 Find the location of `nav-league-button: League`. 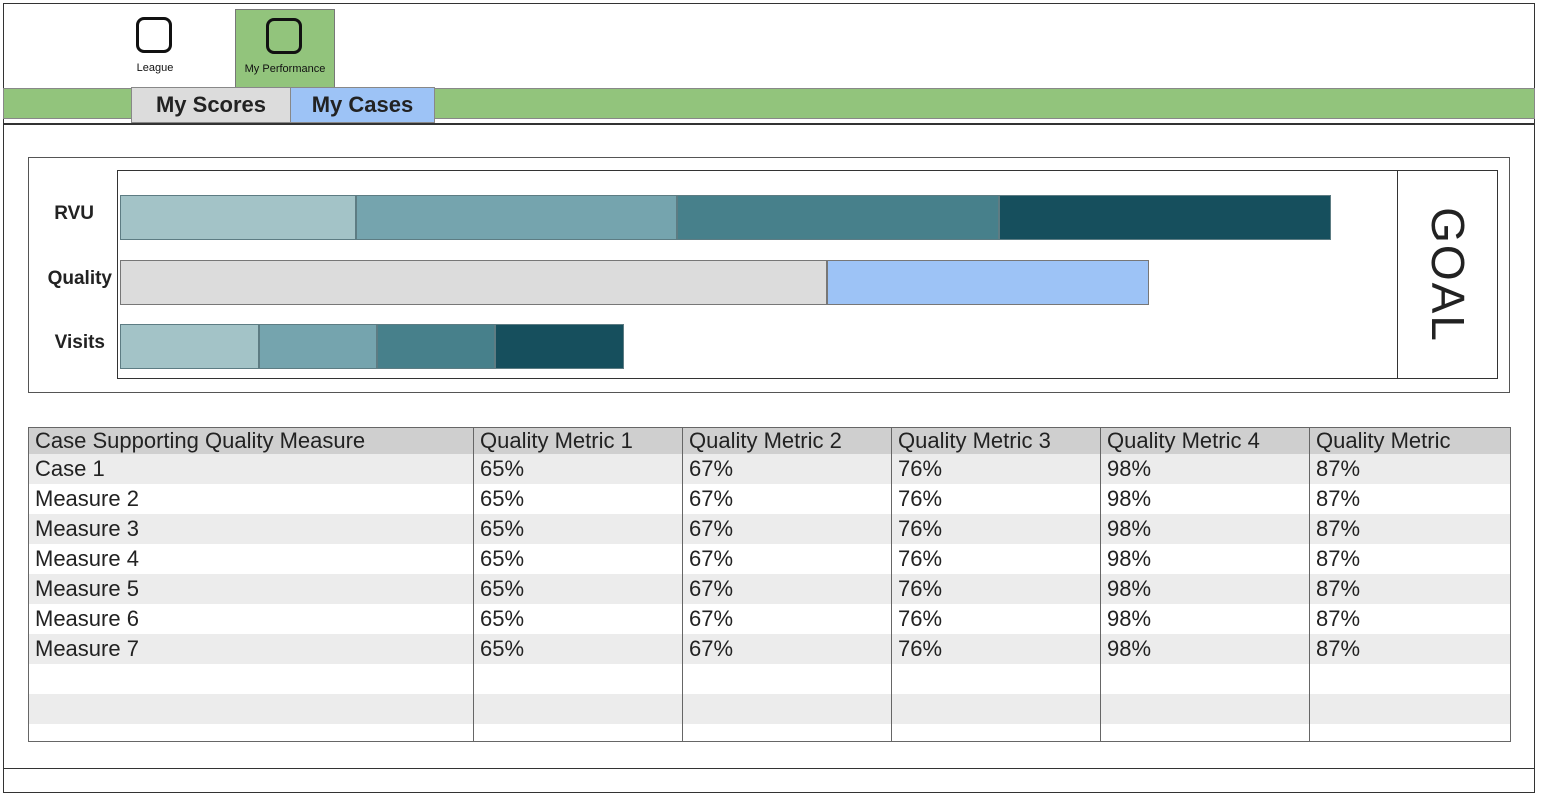

nav-league-button: League is located at coordinates (155, 48).